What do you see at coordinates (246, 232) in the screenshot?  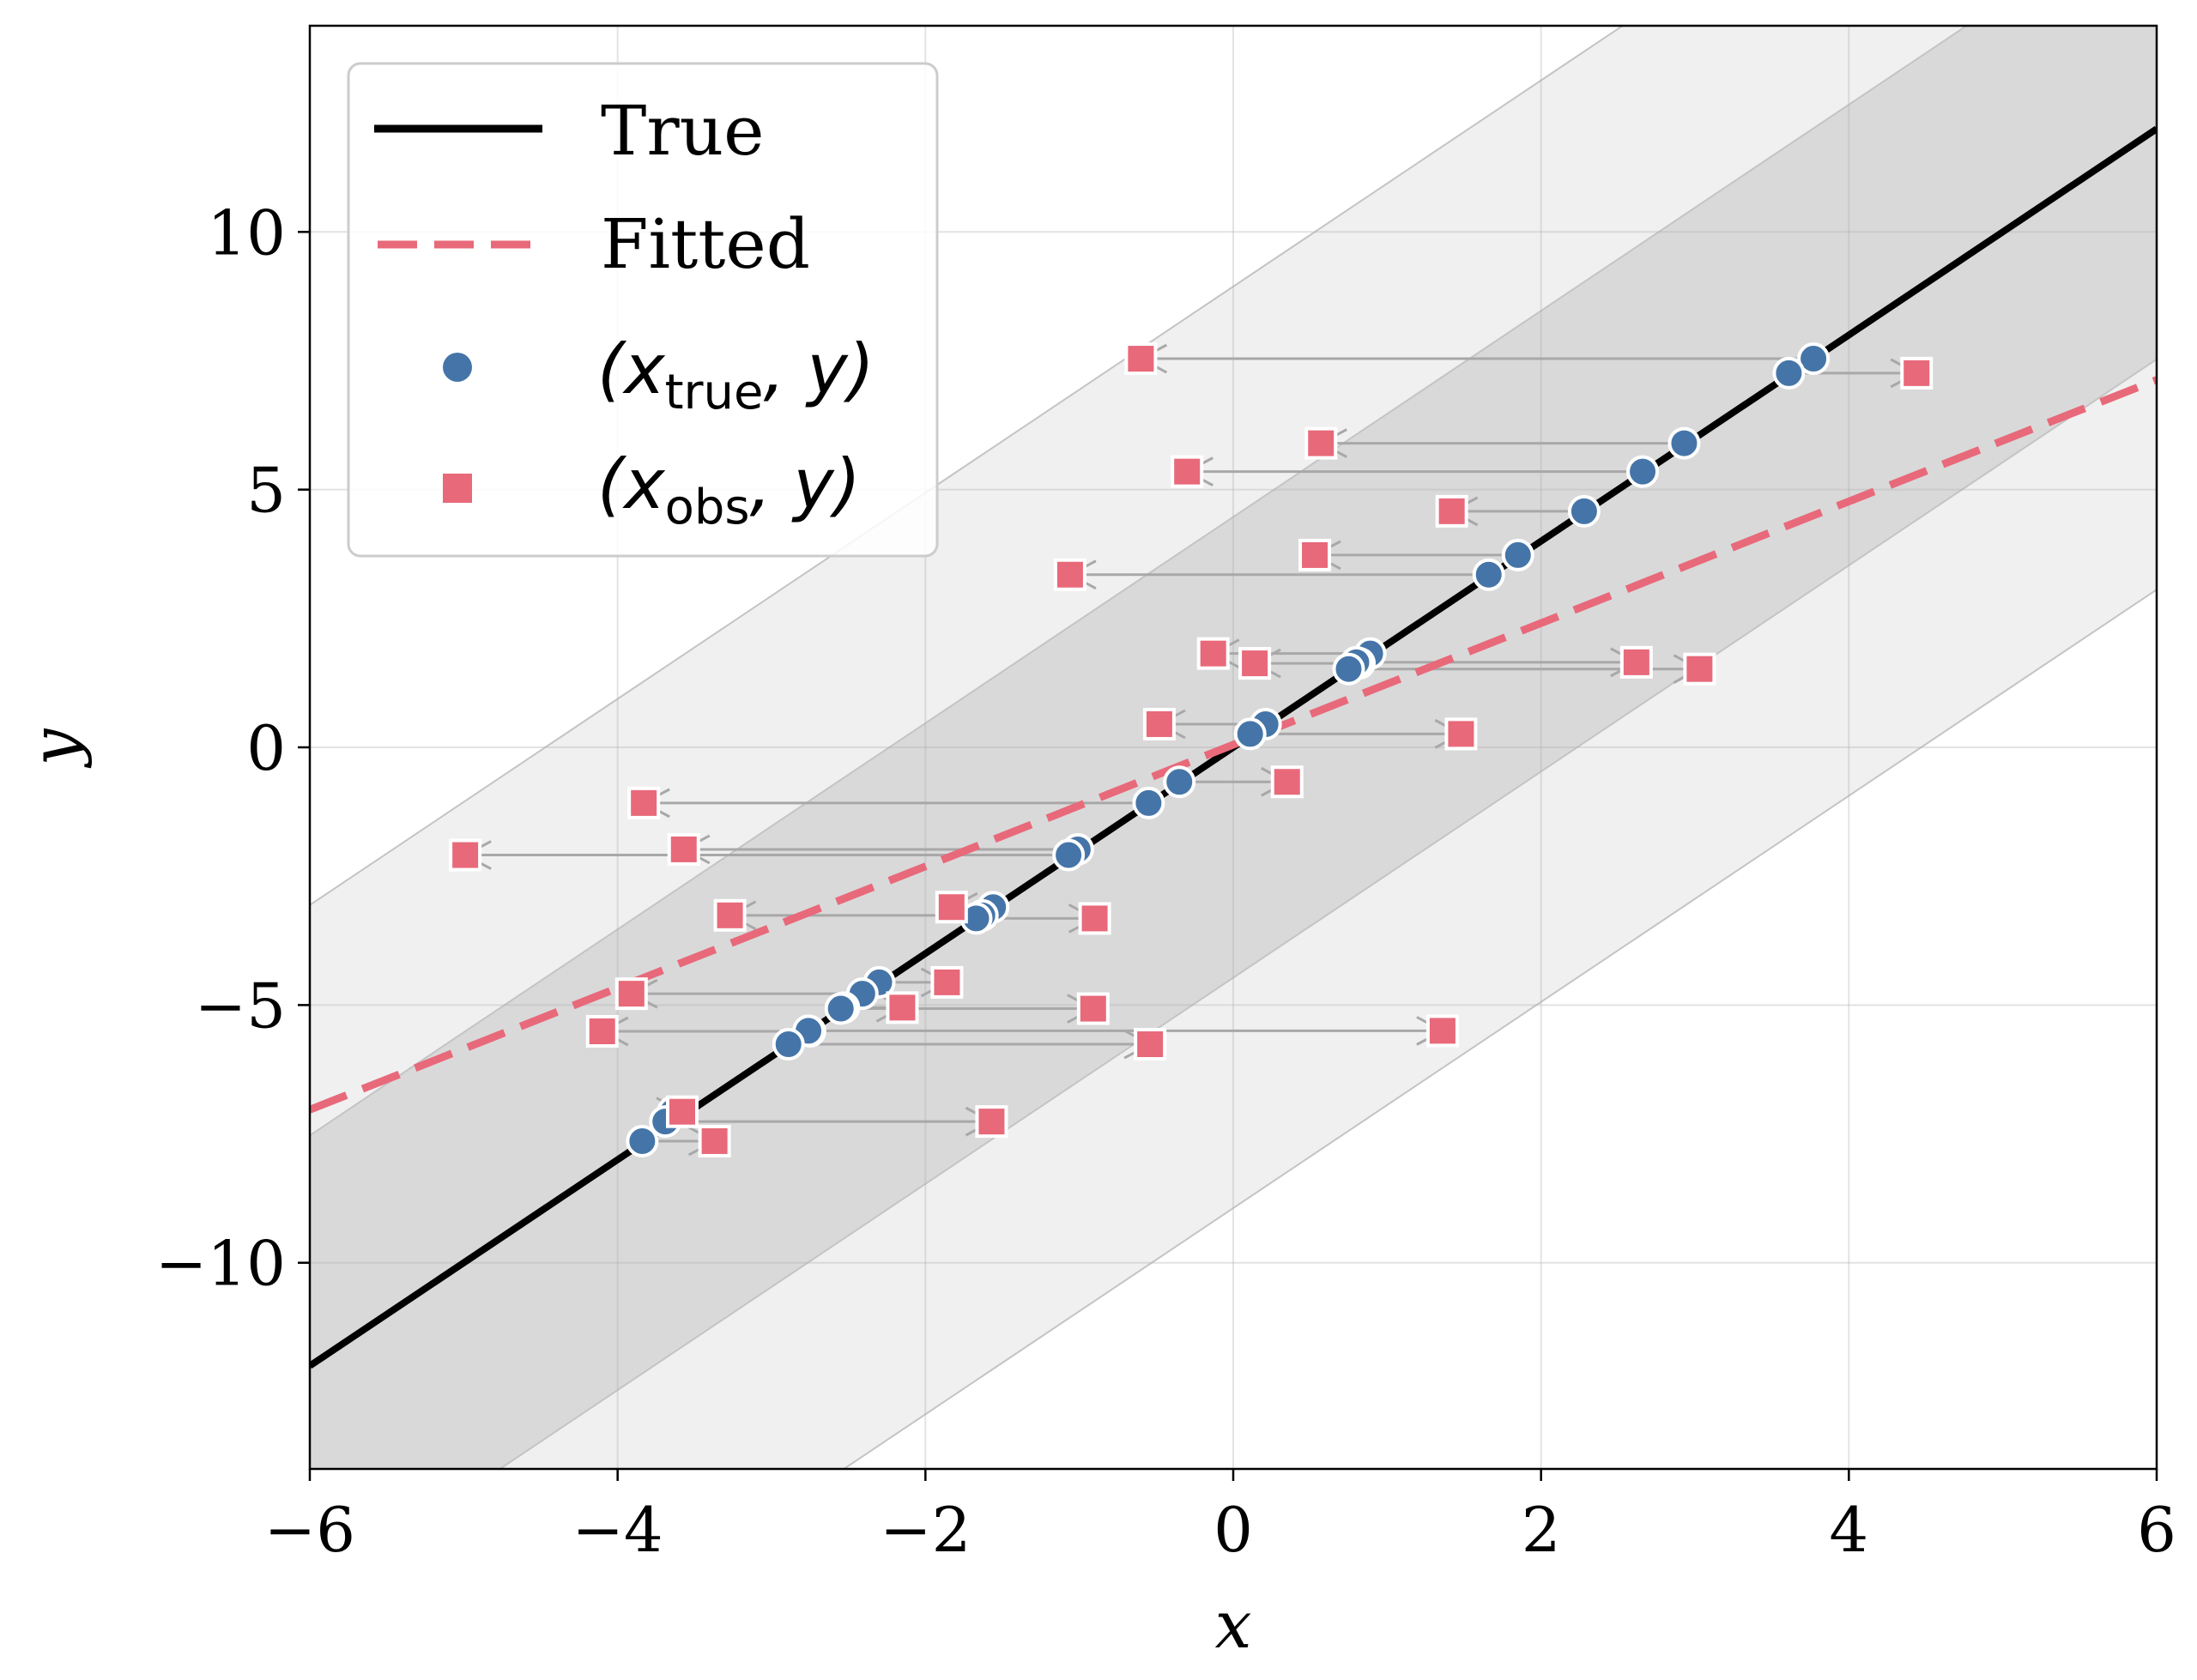 I see `y-tick-label: 10` at bounding box center [246, 232].